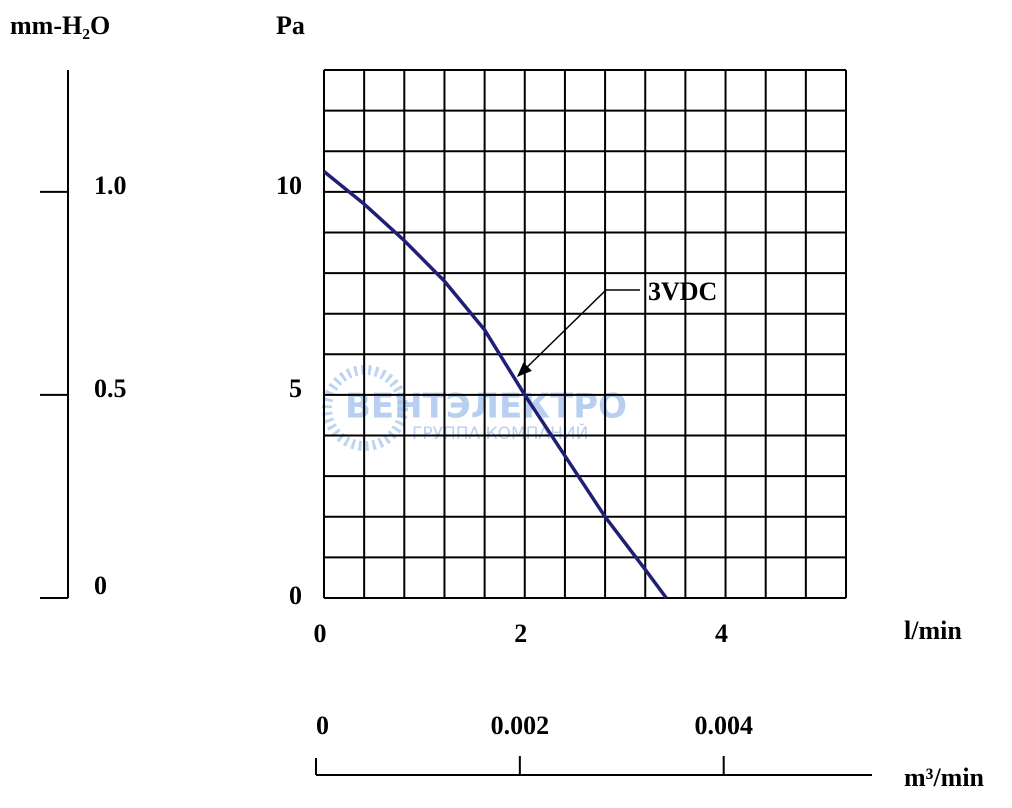 Image resolution: width=1012 pixels, height=808 pixels. Describe the element at coordinates (682, 291) in the screenshot. I see `series-annotation: 3VDC` at that location.